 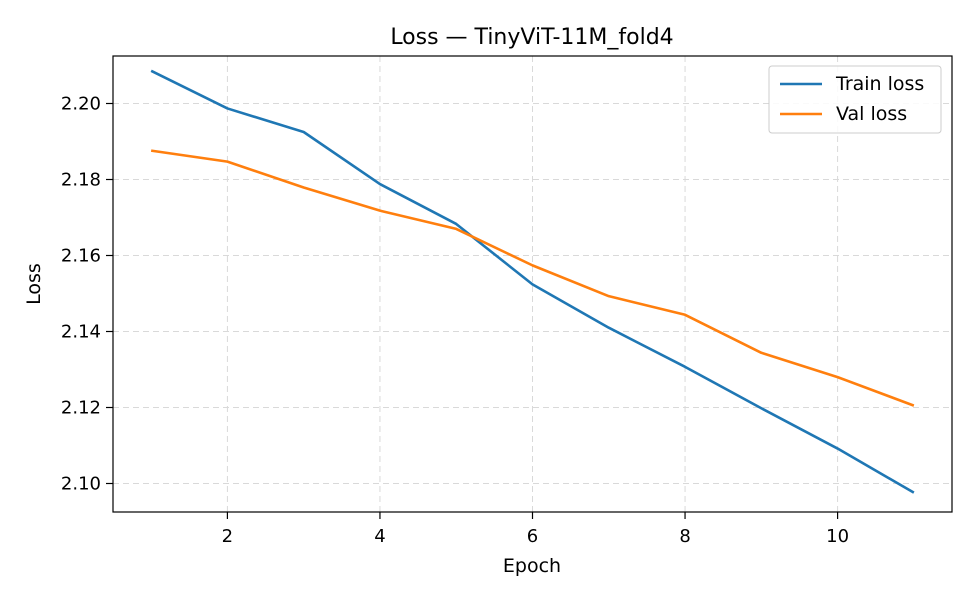 I want to click on y-tick-label: 2.14, so click(x=81, y=332).